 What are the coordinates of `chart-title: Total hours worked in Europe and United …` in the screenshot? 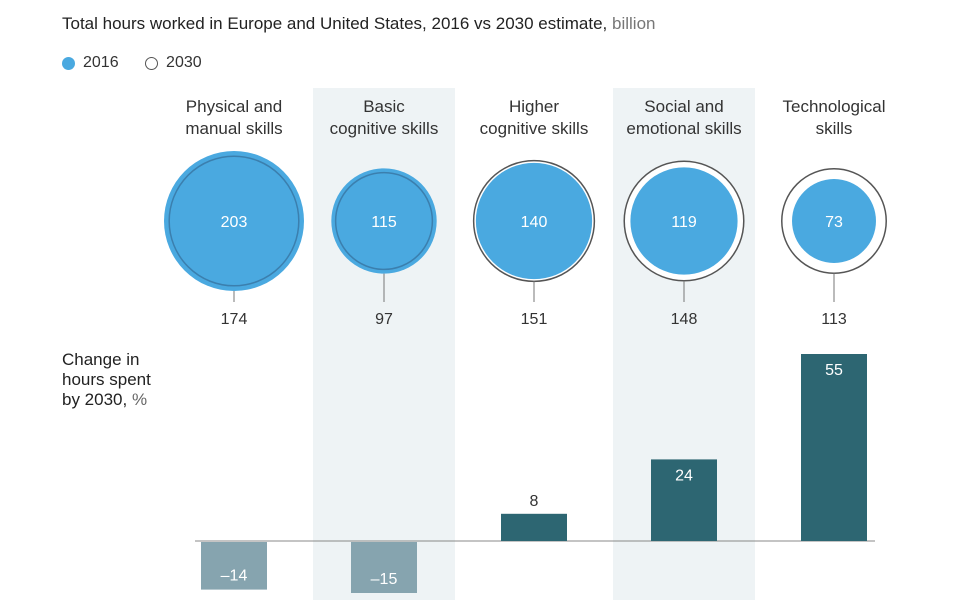 It's located at (358, 24).